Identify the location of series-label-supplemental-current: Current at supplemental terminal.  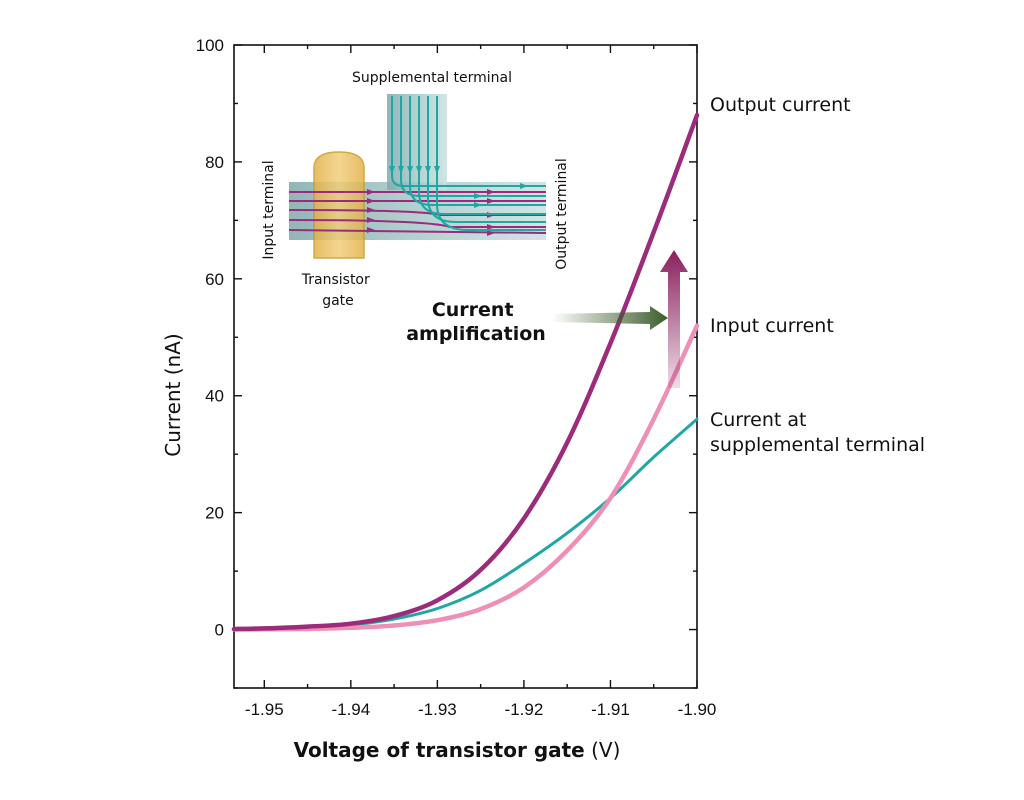
(817, 432).